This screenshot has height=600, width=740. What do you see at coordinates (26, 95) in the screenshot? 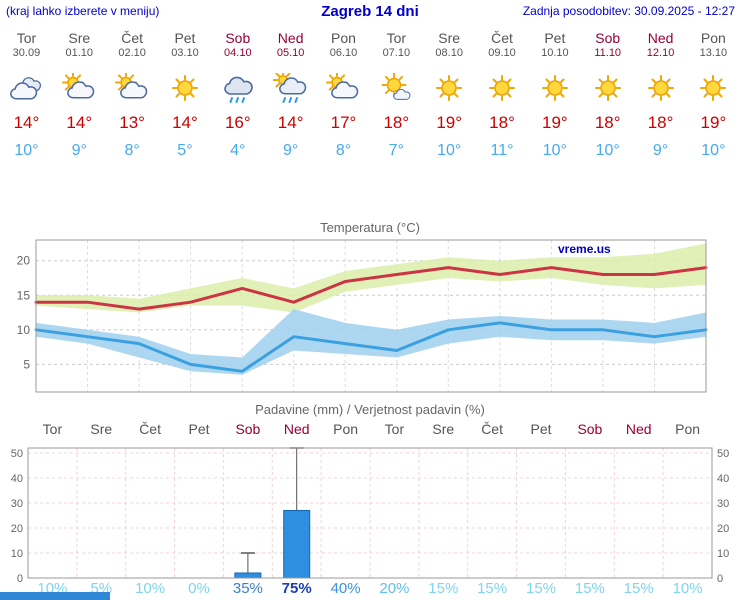
I see `day-column: Tor 30.09 14° 10°` at bounding box center [26, 95].